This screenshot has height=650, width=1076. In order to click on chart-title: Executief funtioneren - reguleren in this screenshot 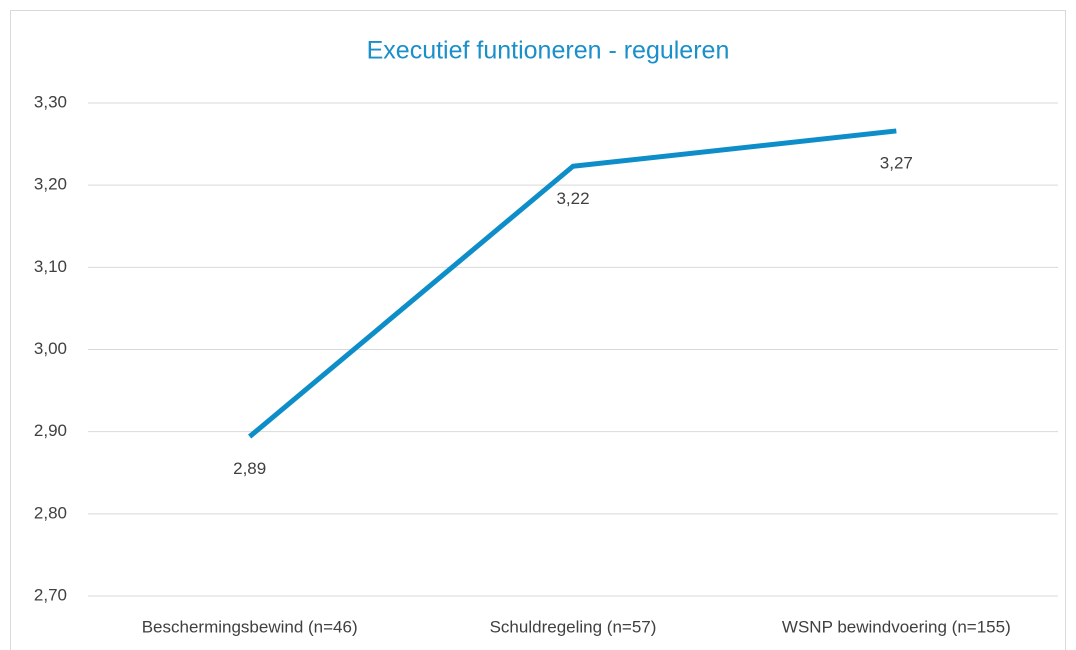, I will do `click(548, 51)`.